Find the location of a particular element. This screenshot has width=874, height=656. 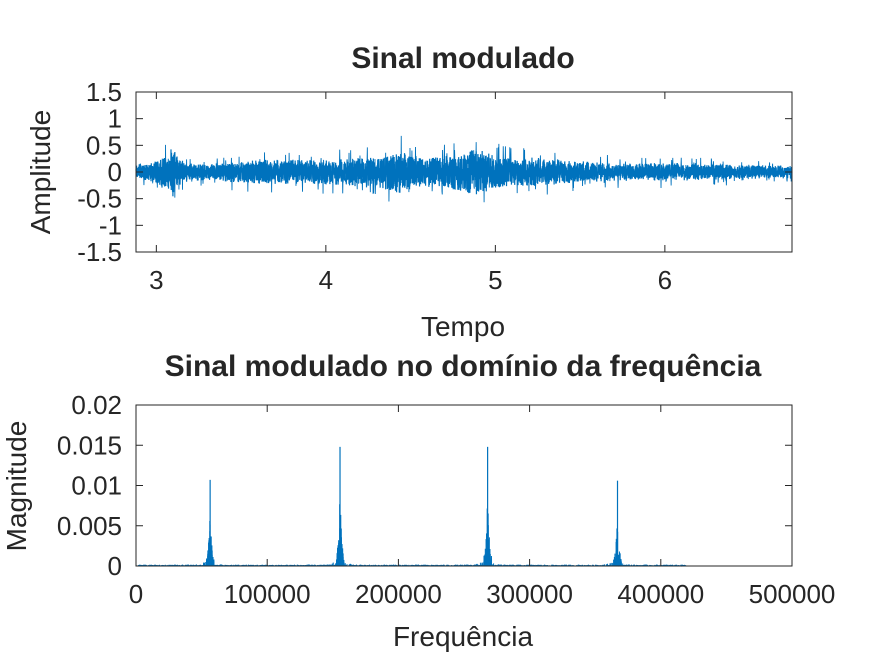

y-tick-label: 0.5 is located at coordinates (104, 145).